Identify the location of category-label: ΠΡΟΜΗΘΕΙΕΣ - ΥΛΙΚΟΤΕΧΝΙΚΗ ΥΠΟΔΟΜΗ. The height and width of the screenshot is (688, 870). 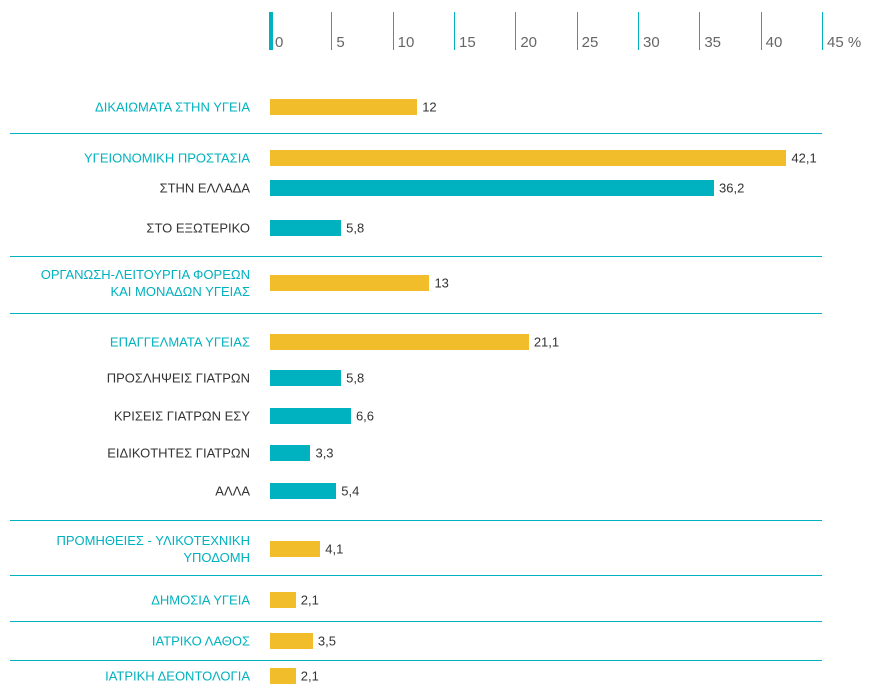
(153, 549).